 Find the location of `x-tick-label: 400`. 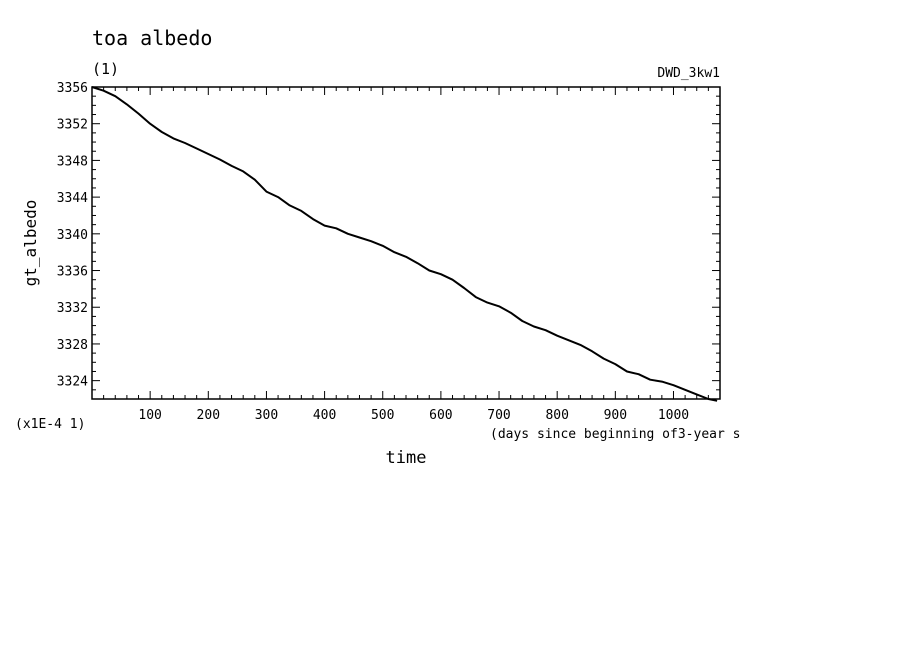

x-tick-label: 400 is located at coordinates (324, 415).